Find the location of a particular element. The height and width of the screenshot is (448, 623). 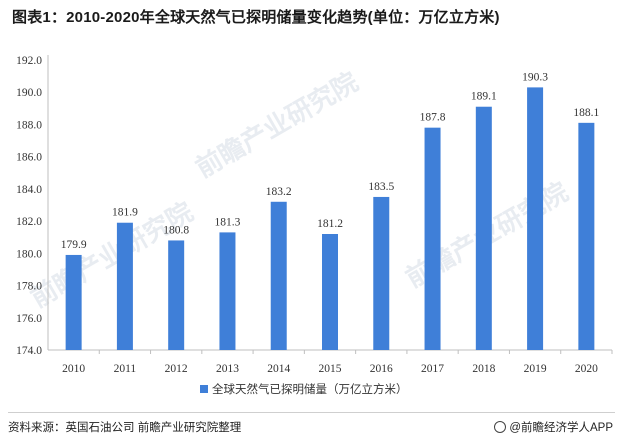

data-label: 180.8 is located at coordinates (176, 230).